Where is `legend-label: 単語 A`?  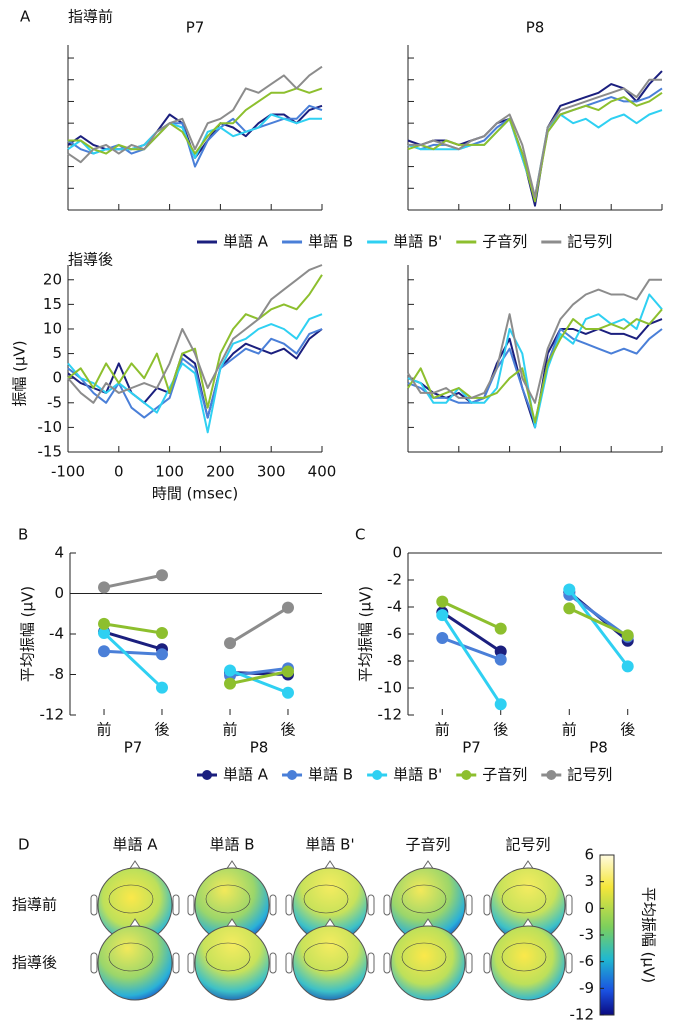 legend-label: 単語 A is located at coordinates (246, 775).